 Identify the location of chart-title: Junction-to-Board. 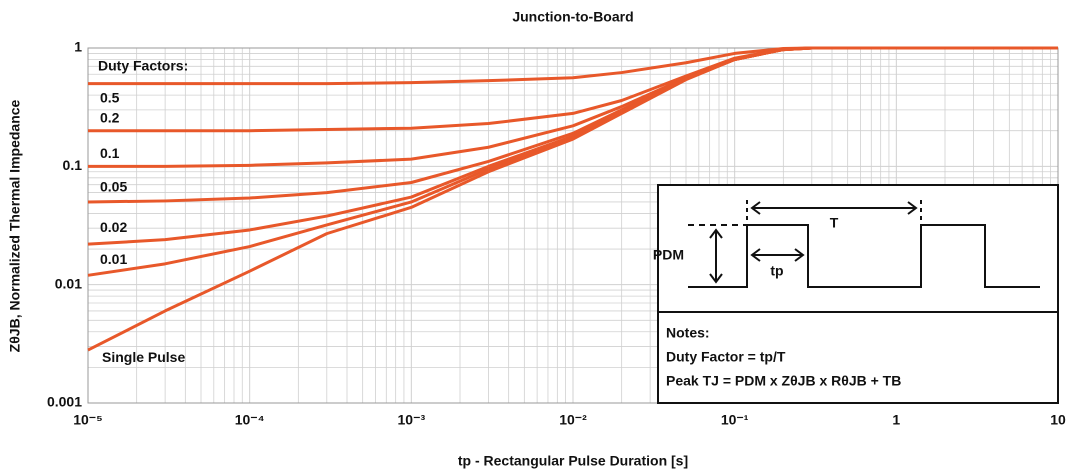
(572, 17).